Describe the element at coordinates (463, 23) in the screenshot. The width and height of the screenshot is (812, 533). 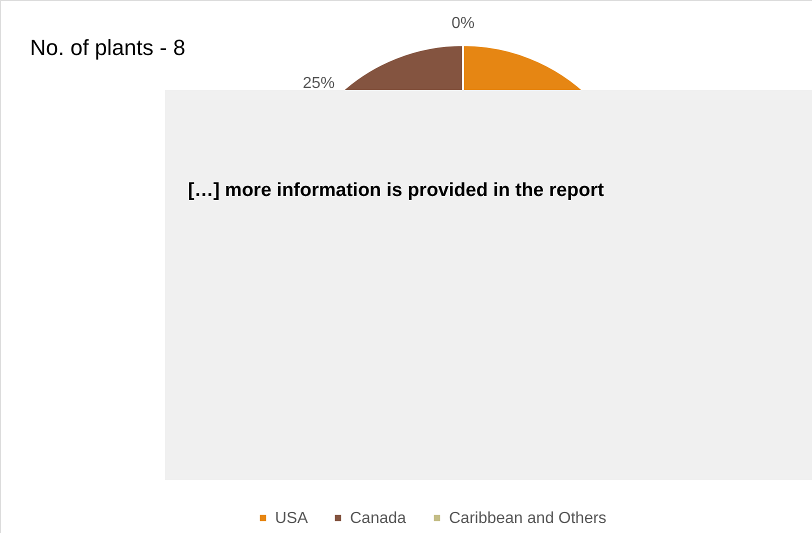
I see `text: 0%` at that location.